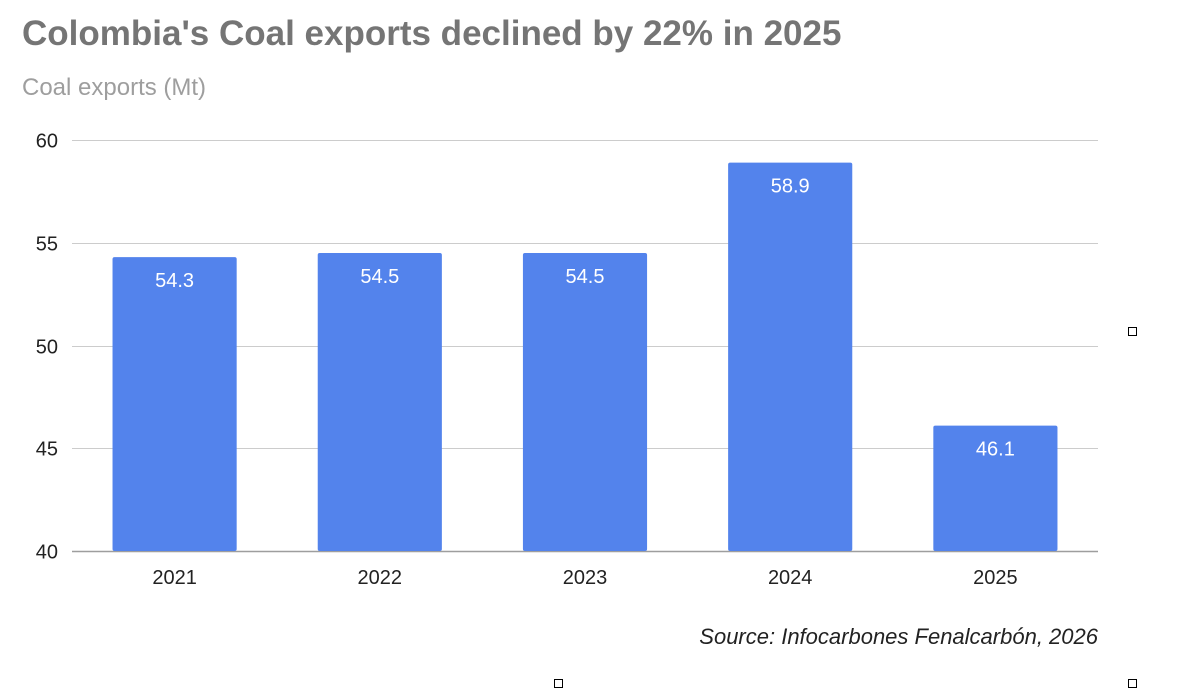 This screenshot has width=1202, height=688. What do you see at coordinates (47, 553) in the screenshot?
I see `y-tick-label: 40` at bounding box center [47, 553].